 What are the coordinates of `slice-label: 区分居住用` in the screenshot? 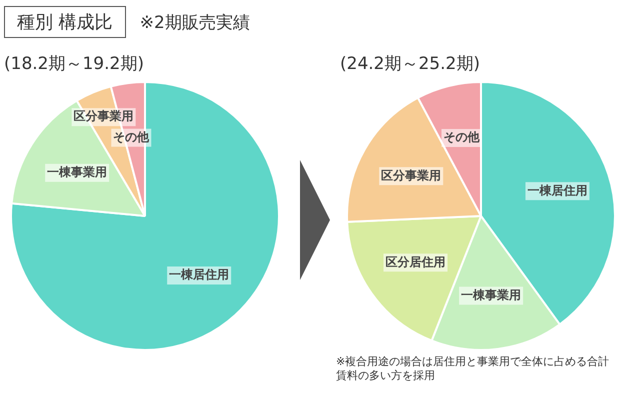 It's located at (416, 261).